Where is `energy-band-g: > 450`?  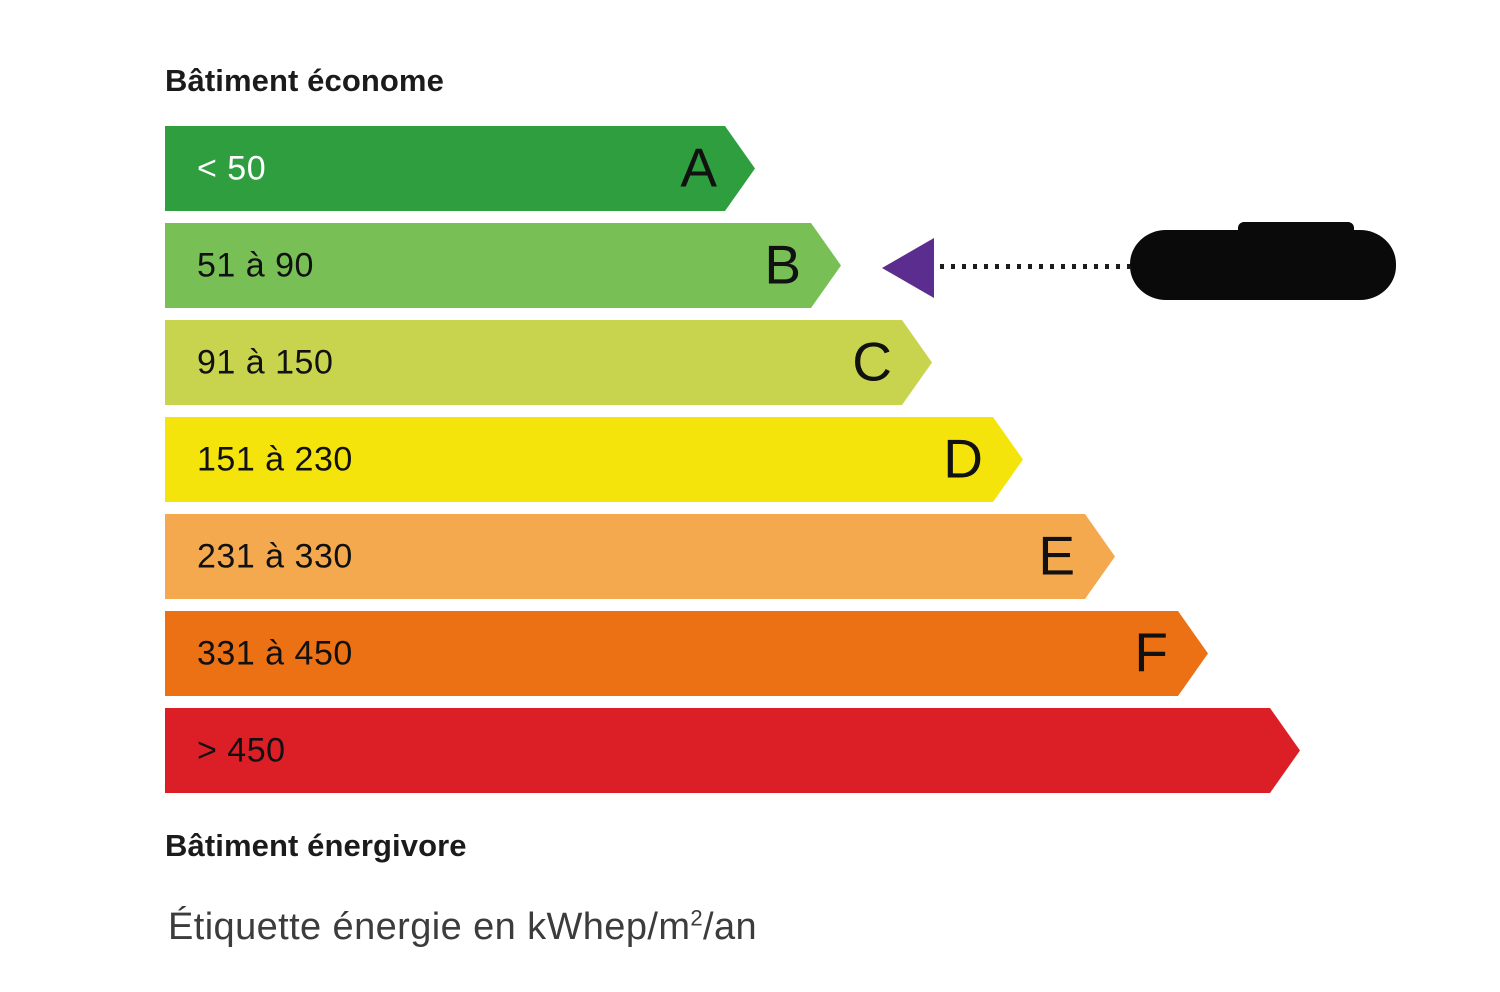
energy-band-g: > 450 is located at coordinates (732, 750).